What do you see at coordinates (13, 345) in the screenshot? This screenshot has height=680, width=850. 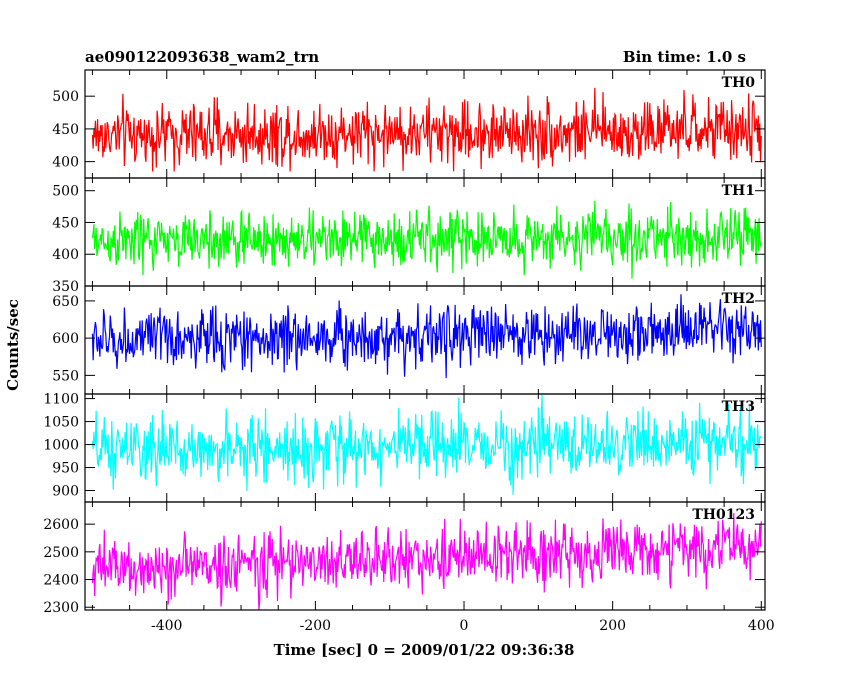 I see `y-axis-label: Counts/sec` at bounding box center [13, 345].